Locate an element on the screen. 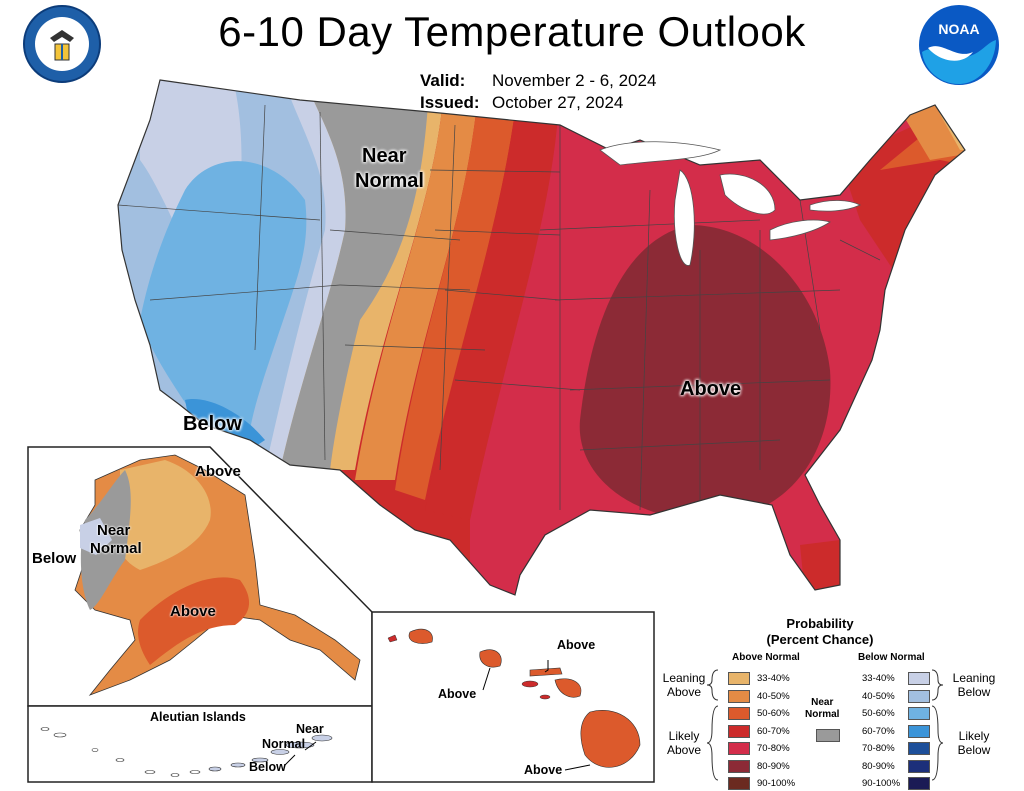  legend-below-range: 80-90% is located at coordinates (878, 766).